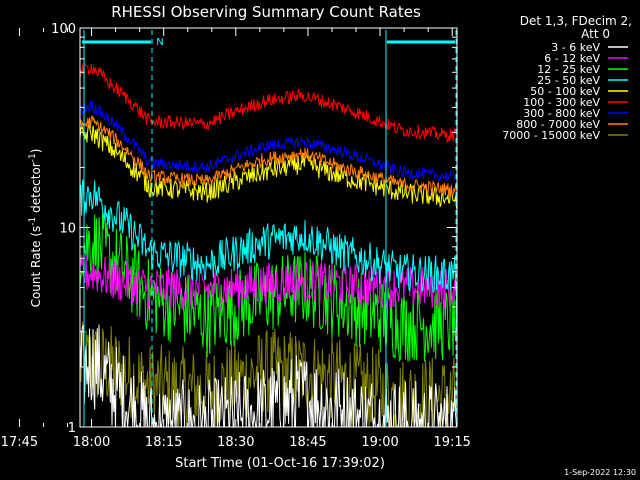 Image resolution: width=640 pixels, height=480 pixels. I want to click on chart-title: RHESSI Observing Summary Count Rates, so click(266, 12).